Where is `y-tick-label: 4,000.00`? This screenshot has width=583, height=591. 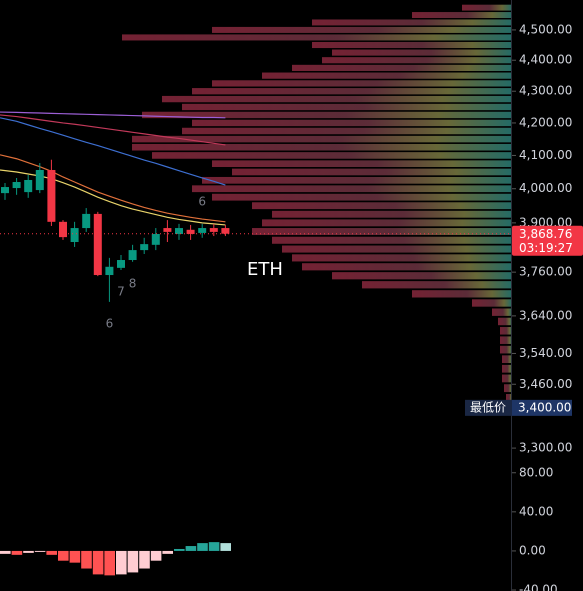
y-tick-label: 4,000.00 is located at coordinates (545, 188).